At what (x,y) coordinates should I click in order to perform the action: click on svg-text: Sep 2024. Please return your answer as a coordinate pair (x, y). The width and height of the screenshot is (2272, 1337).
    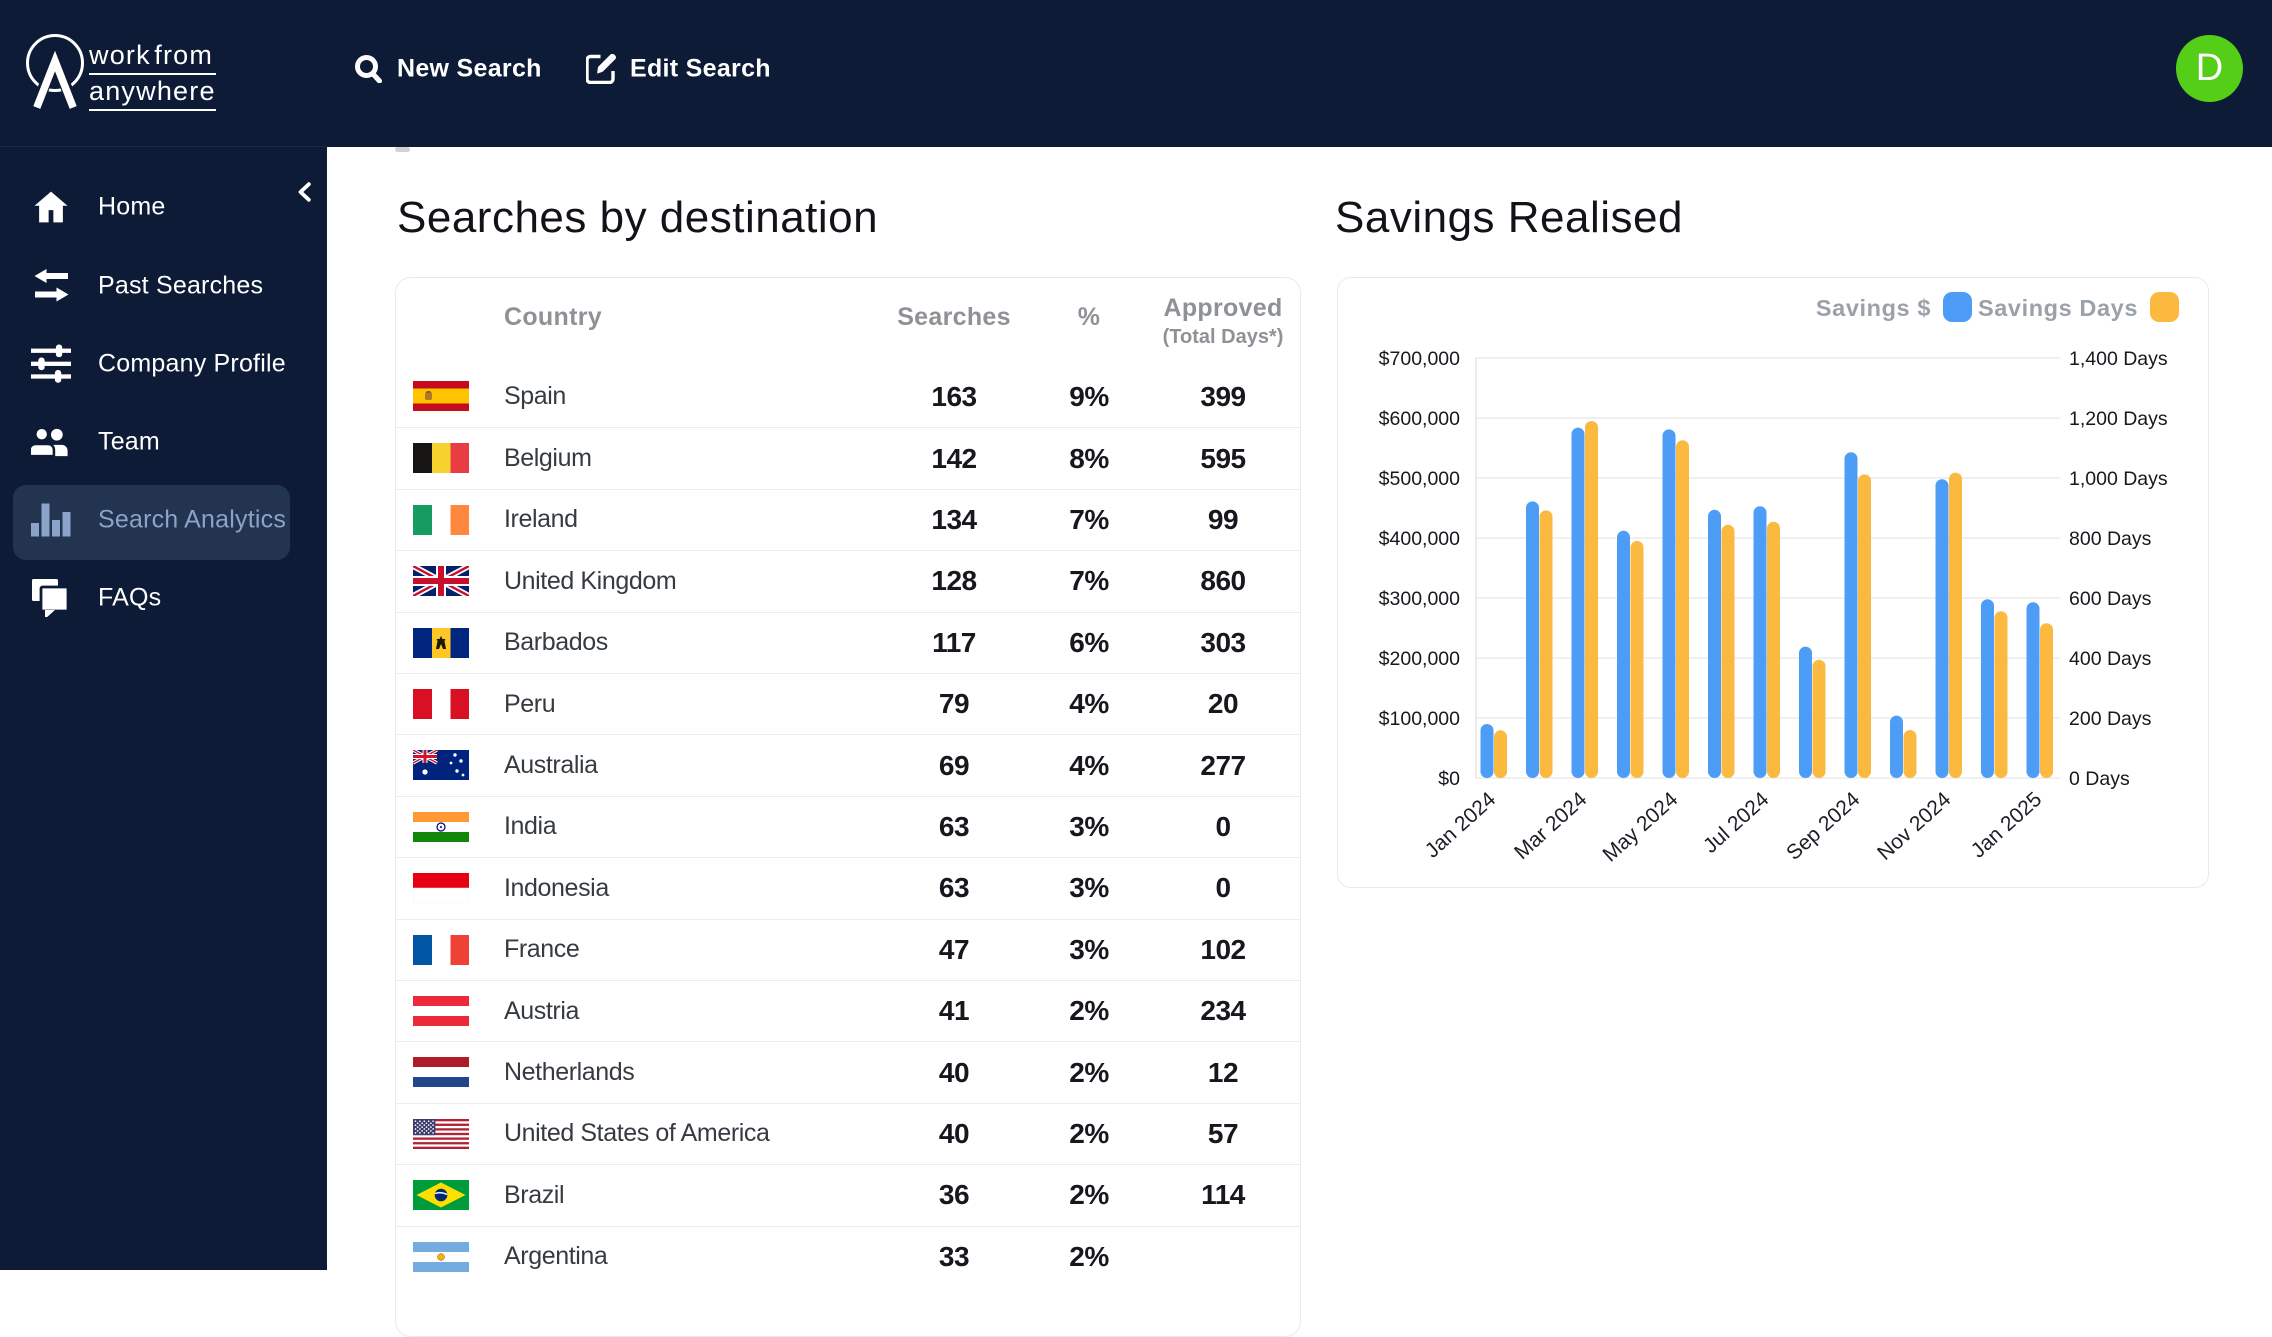
    Looking at the image, I should click on (1823, 825).